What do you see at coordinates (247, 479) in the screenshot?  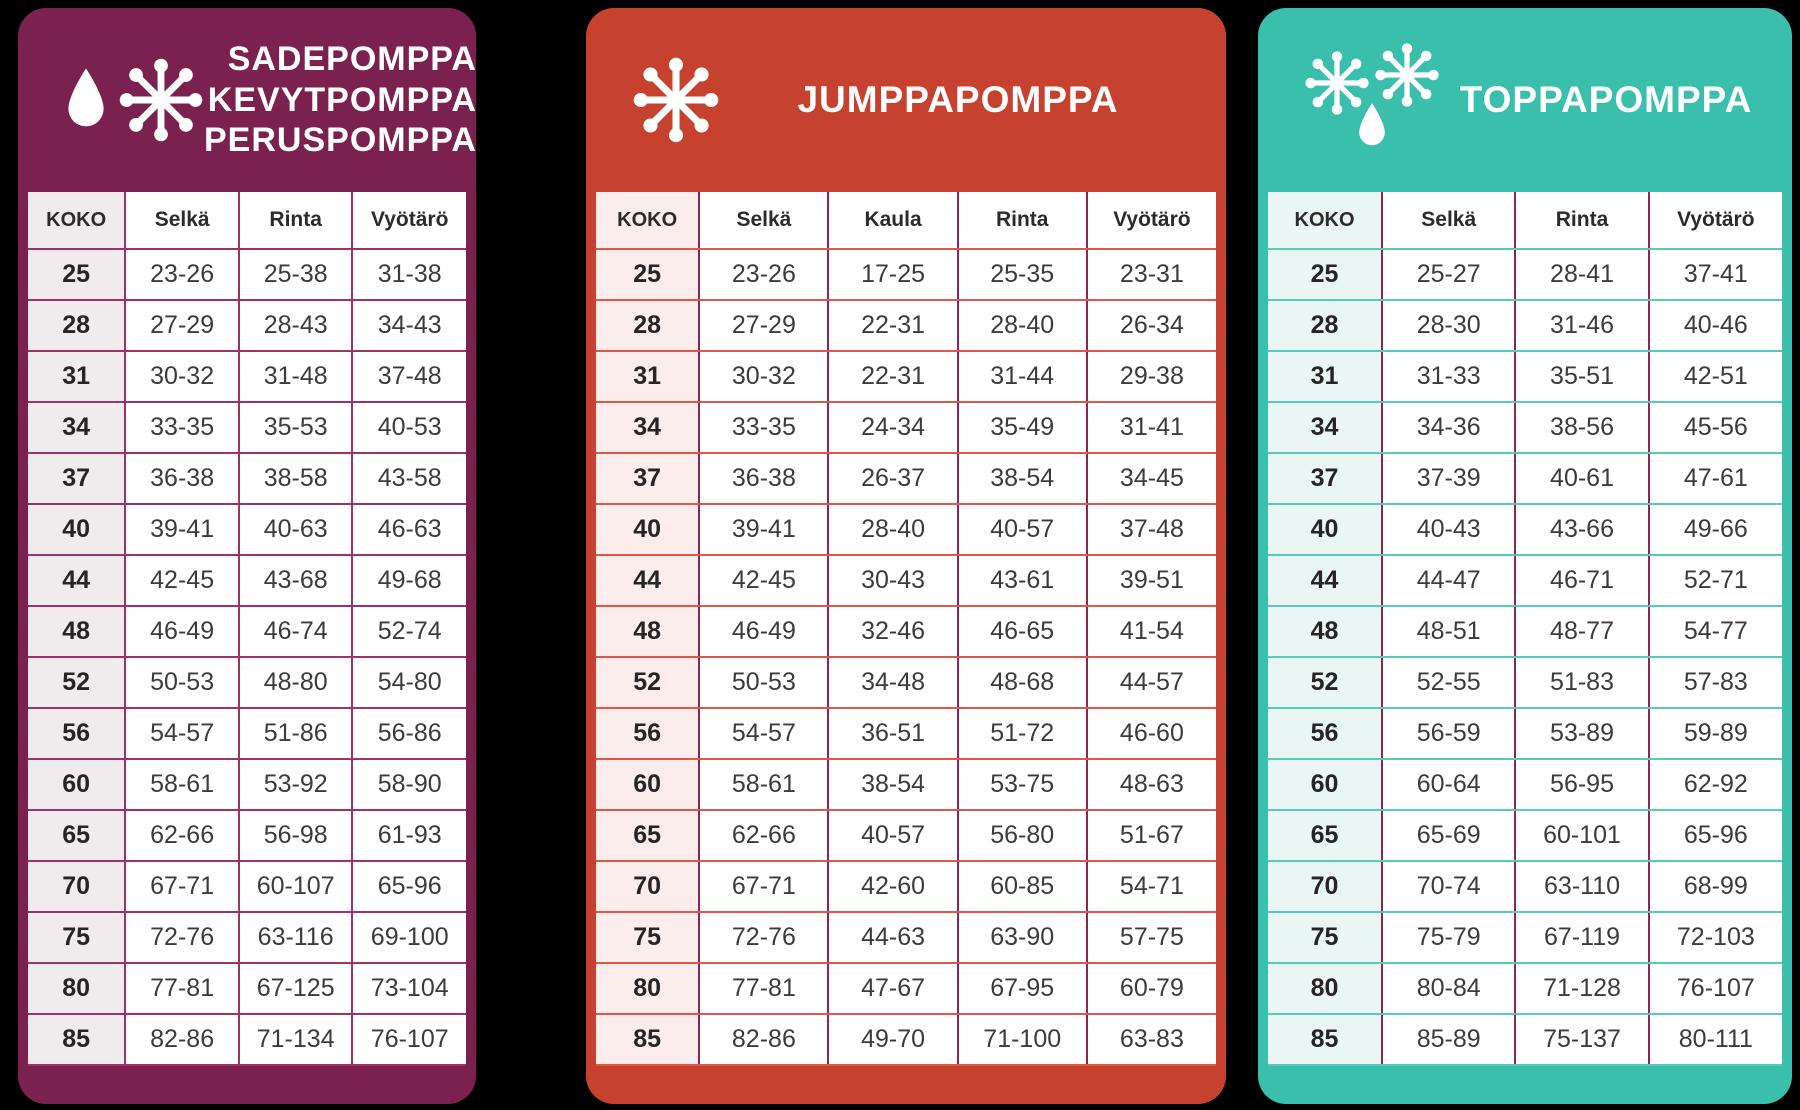 I see `size-row: 37 36-38 38-58 43-58` at bounding box center [247, 479].